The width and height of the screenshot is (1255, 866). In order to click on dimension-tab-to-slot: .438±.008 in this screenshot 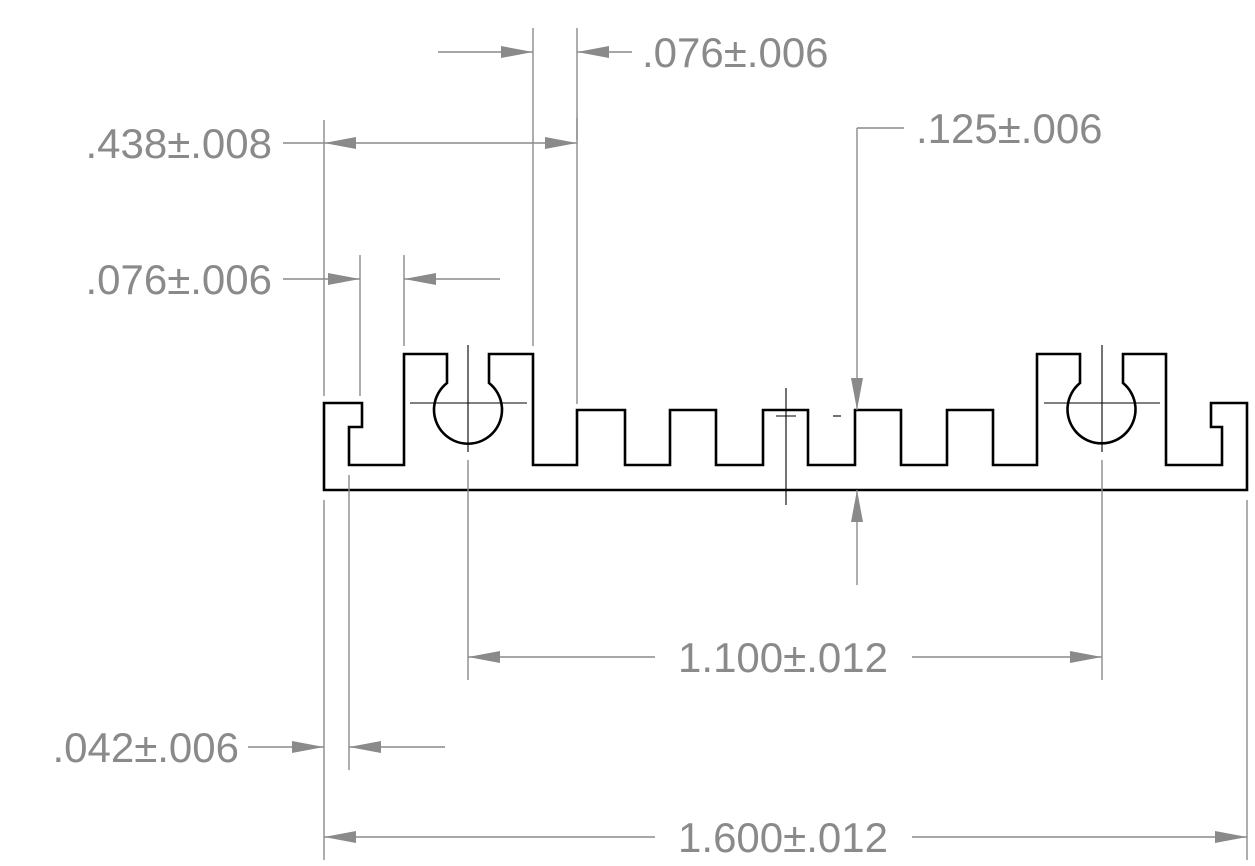, I will do `click(331, 143)`.